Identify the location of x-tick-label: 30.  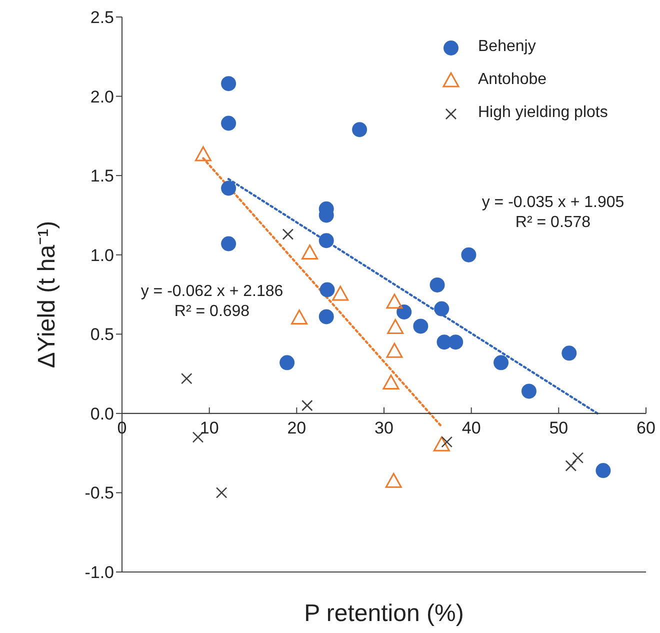
(384, 428).